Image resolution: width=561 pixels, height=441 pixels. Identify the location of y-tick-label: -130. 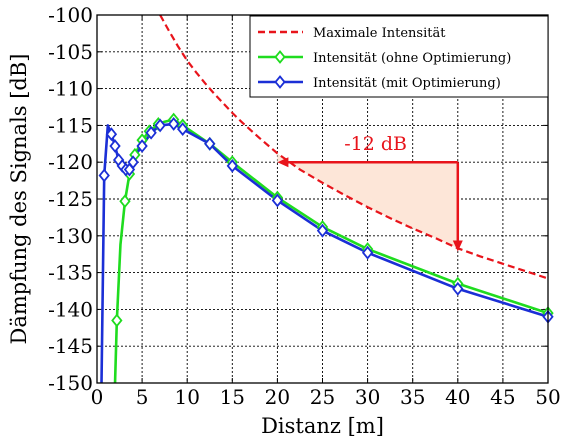
(70, 236).